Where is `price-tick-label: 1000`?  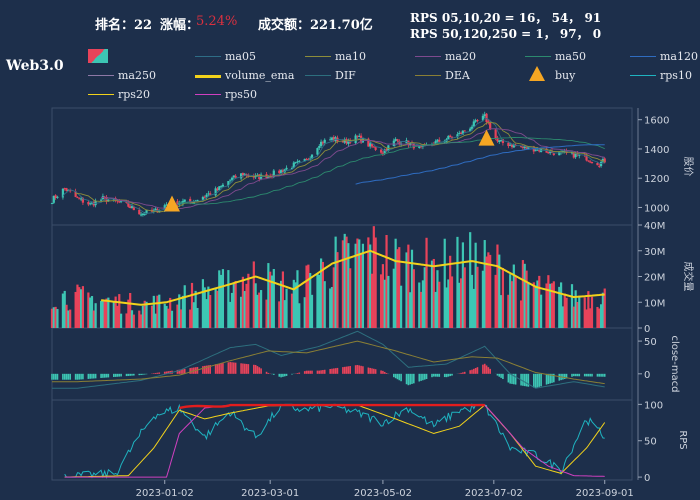
price-tick-label: 1000 is located at coordinates (656, 208).